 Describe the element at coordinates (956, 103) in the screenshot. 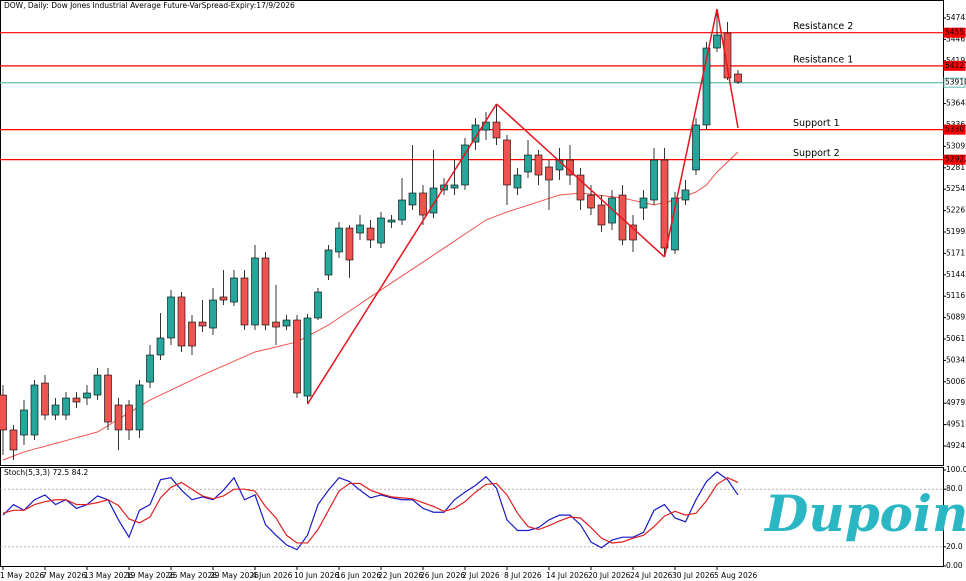

I see `y-tick-label: 53642` at that location.